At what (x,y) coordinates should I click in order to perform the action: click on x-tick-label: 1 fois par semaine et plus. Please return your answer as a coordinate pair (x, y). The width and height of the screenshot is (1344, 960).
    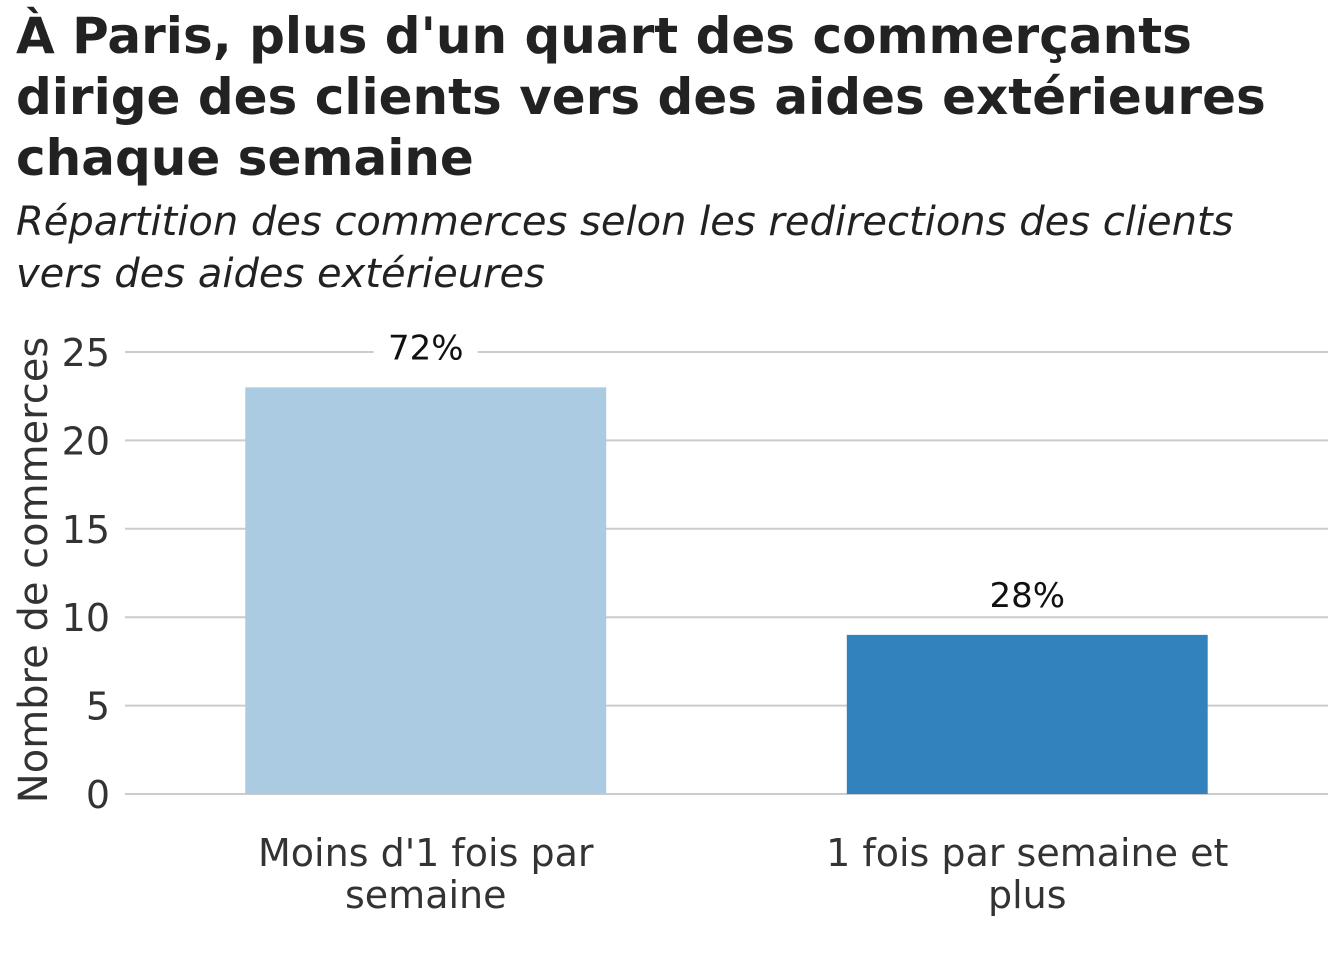
    Looking at the image, I should click on (1027, 874).